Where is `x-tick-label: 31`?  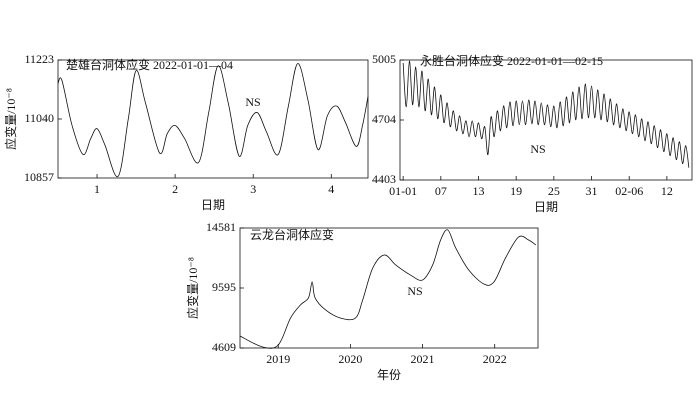
x-tick-label: 31 is located at coordinates (592, 191).